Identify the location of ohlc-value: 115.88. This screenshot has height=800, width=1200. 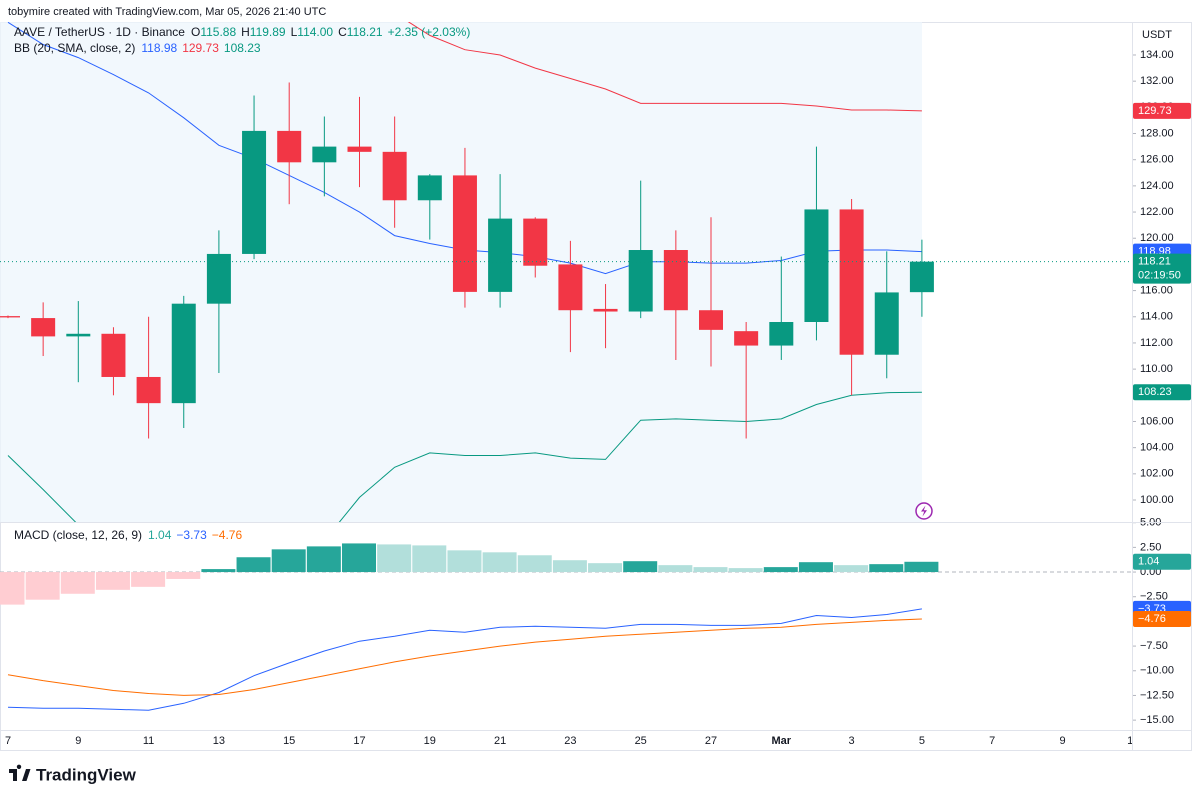
(218, 32).